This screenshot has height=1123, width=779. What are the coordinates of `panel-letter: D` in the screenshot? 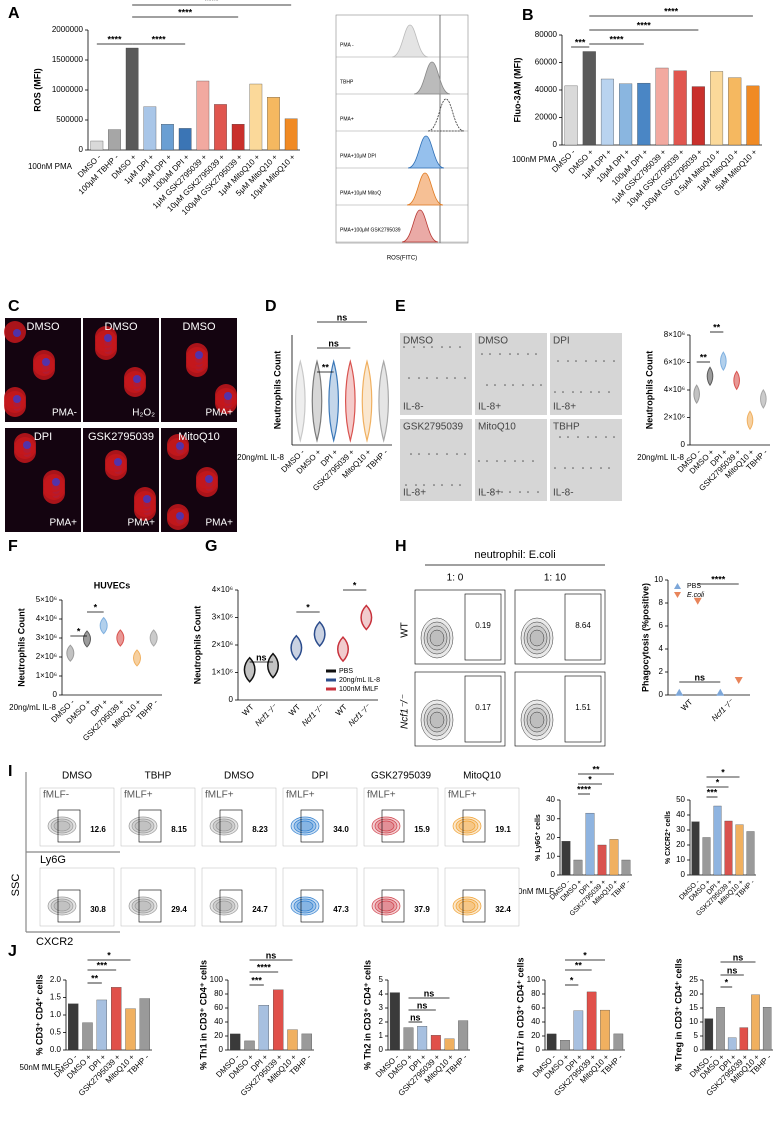 It's located at (271, 306).